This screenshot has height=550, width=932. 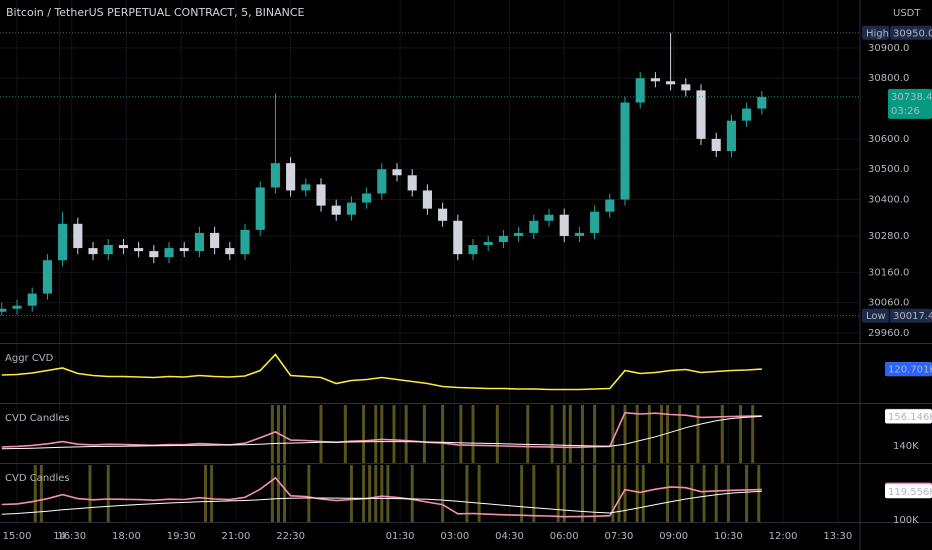 I want to click on x-tick-label: 21:00, so click(x=235, y=536).